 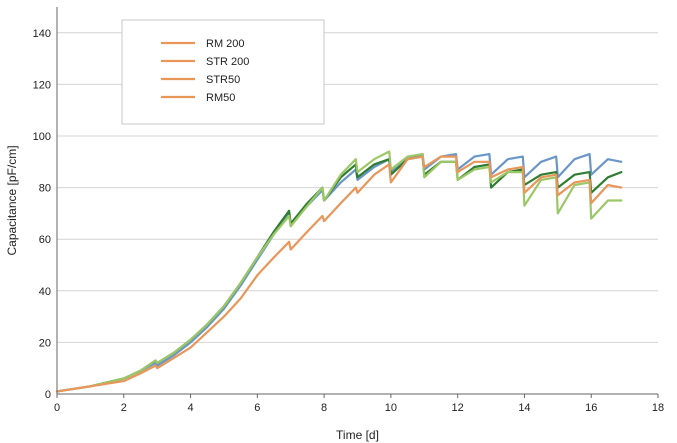 I want to click on y-tick-label: 60, so click(x=45, y=240).